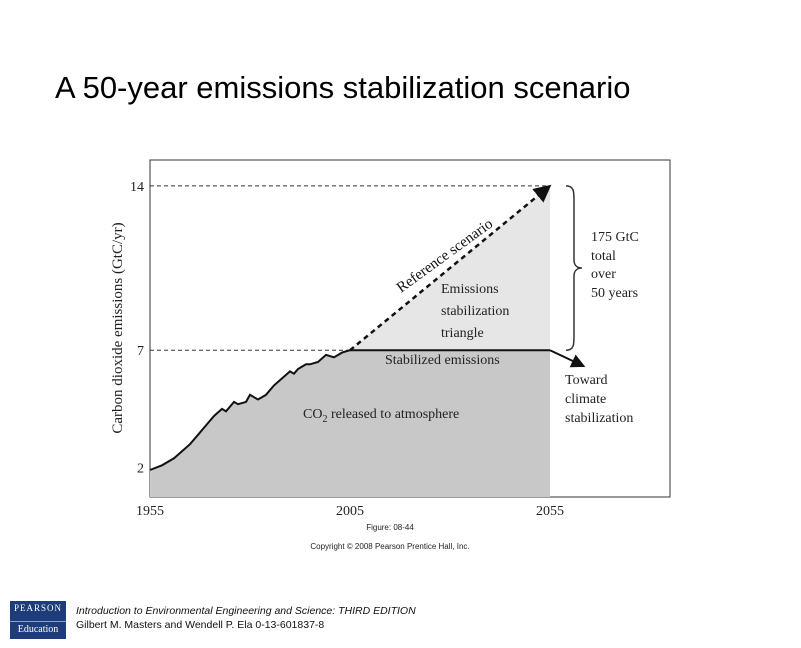  What do you see at coordinates (615, 237) in the screenshot?
I see `total-label-1: 175 GtC` at bounding box center [615, 237].